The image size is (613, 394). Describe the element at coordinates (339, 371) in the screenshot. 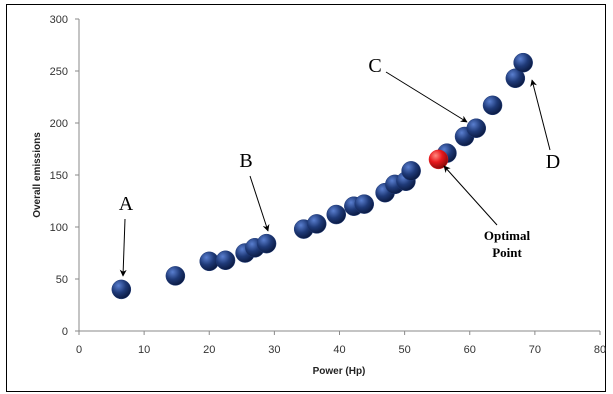

I see `x-axis-title: Power (Hp)` at that location.